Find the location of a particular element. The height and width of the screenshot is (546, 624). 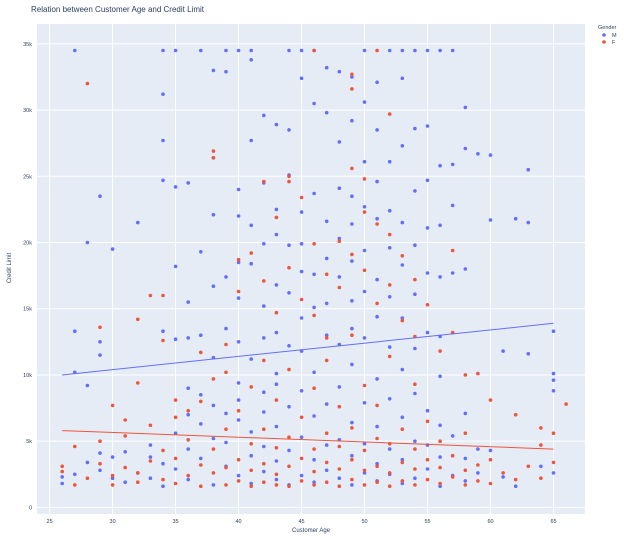

y-tick-label: 15k is located at coordinates (27, 310).